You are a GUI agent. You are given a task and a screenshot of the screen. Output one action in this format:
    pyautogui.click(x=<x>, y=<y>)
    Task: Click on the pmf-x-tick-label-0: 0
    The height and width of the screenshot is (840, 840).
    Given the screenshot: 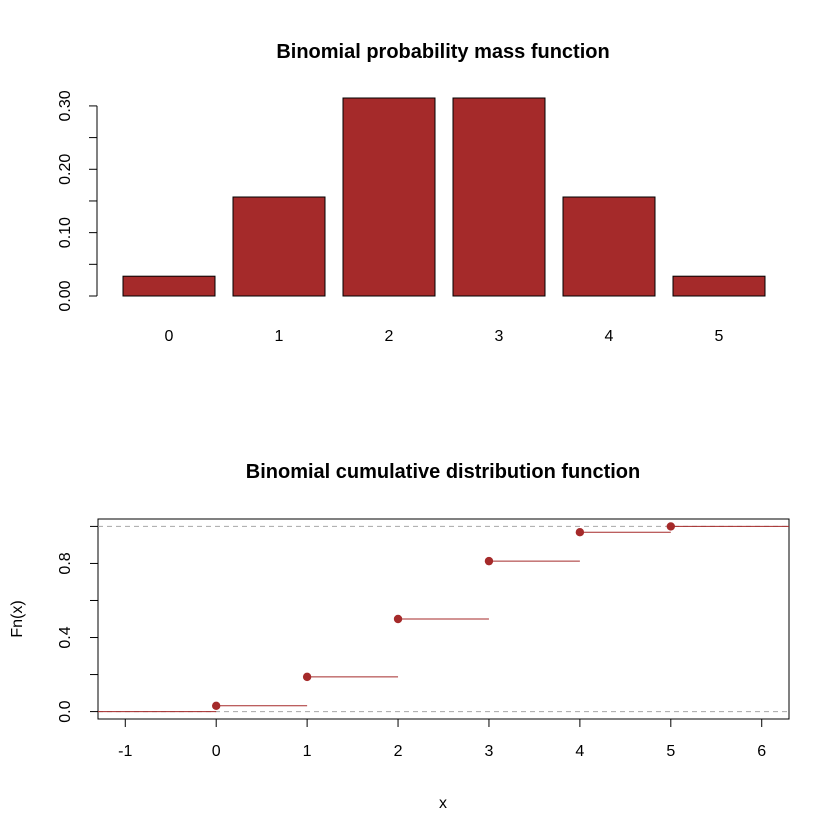 What is the action you would take?
    pyautogui.click(x=169, y=336)
    